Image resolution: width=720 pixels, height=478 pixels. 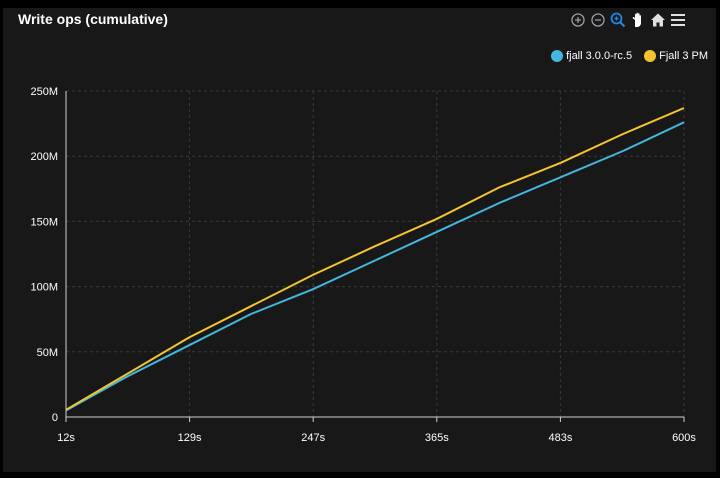 I want to click on selection-zoom-icon, so click(x=618, y=20).